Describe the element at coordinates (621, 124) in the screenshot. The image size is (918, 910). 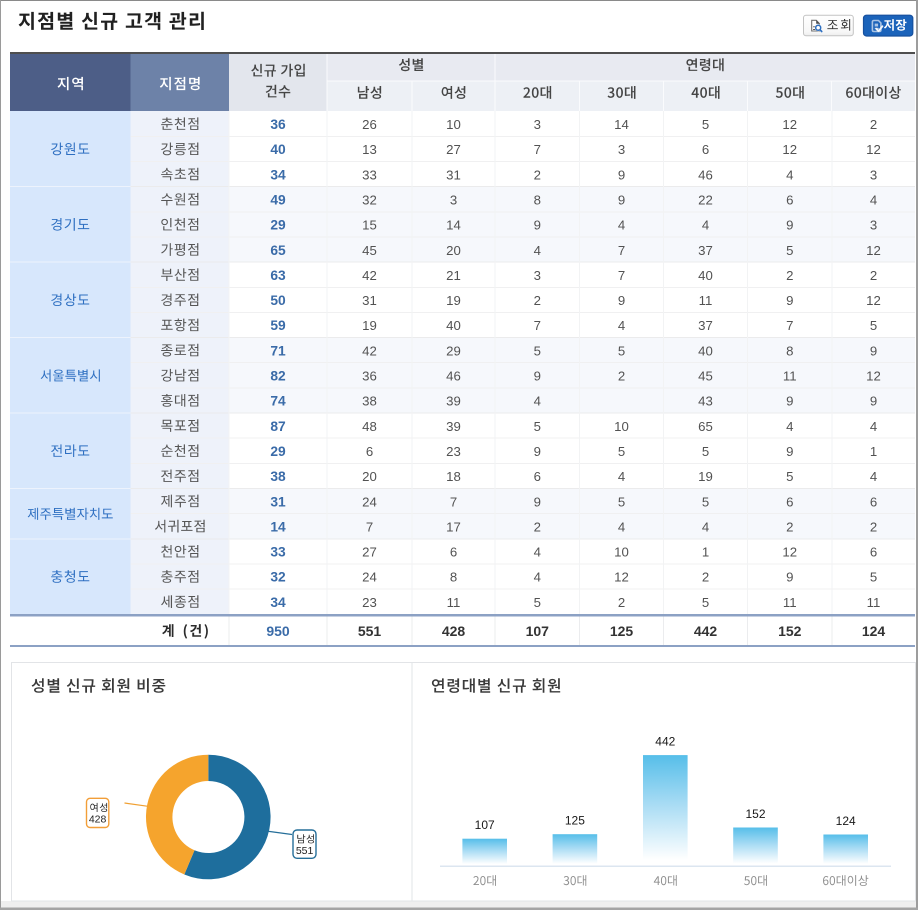
I see `svg-text: 14` at that location.